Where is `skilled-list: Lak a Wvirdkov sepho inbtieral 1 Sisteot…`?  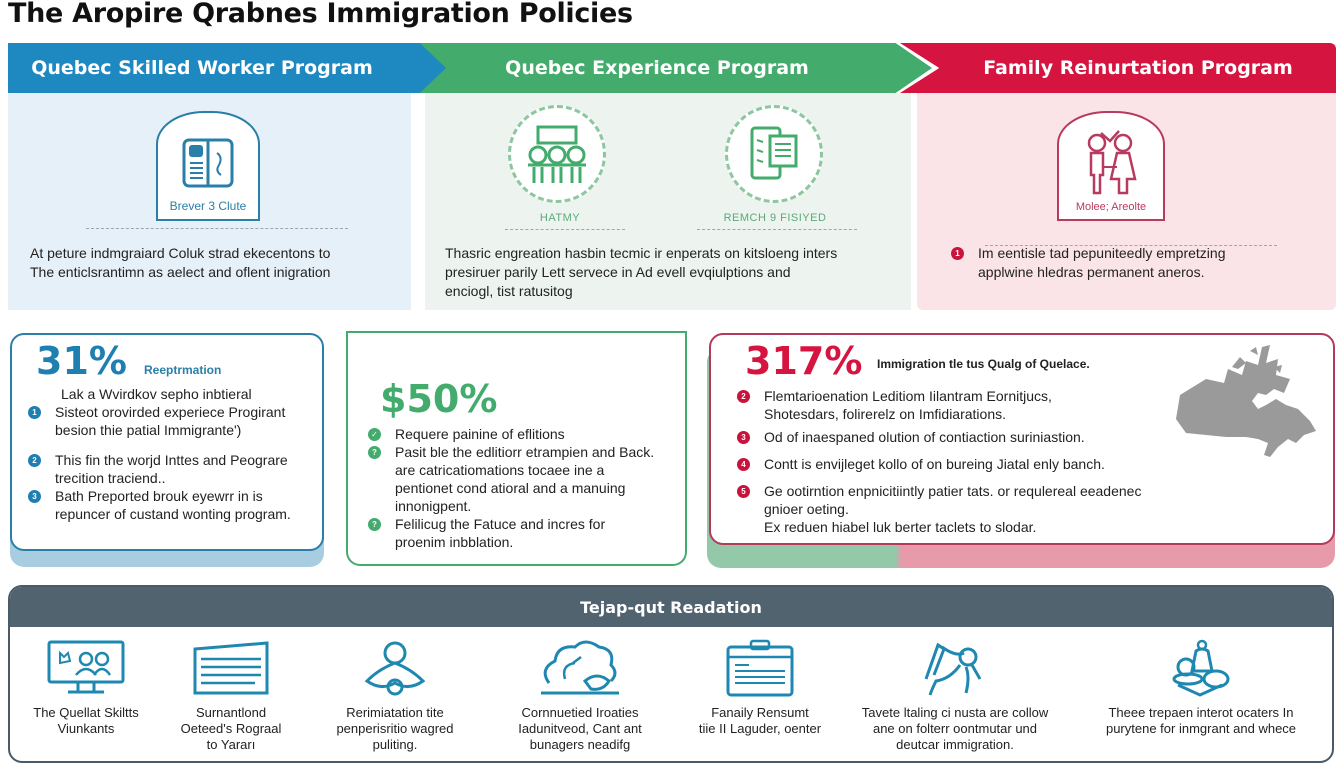
skilled-list: Lak a Wvirdkov sepho inbtieral 1 Sisteot… is located at coordinates (173, 454).